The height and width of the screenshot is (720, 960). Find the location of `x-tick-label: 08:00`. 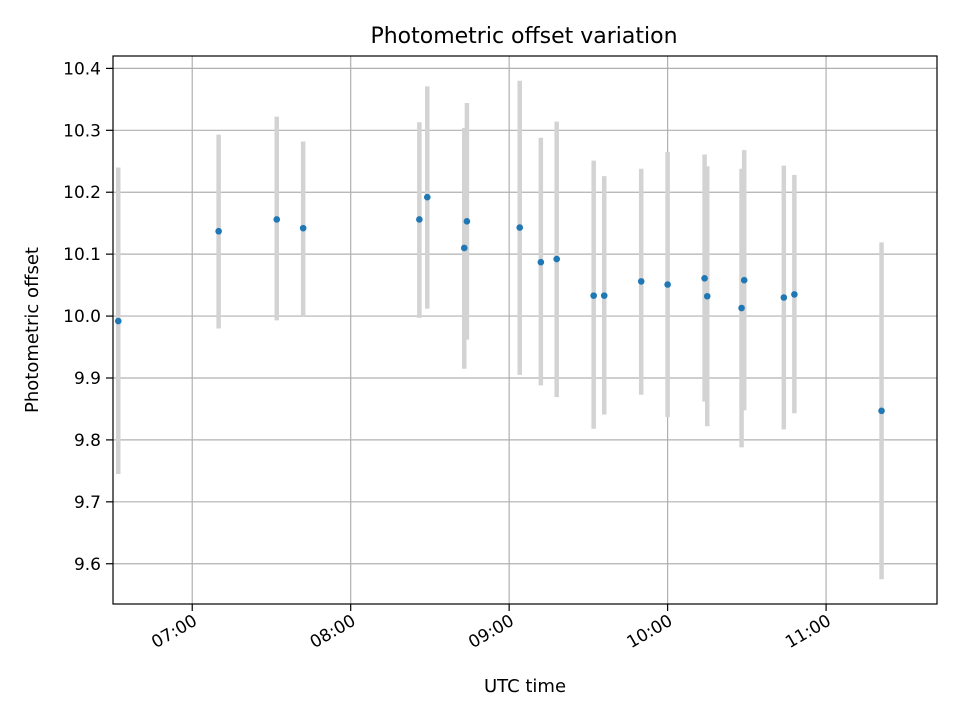

x-tick-label: 08:00 is located at coordinates (333, 632).